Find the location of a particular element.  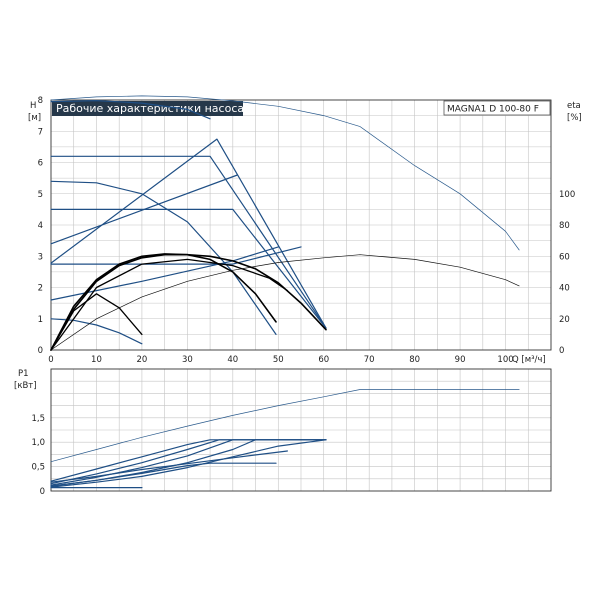

power-tick-label: 0,5 is located at coordinates (38, 468).